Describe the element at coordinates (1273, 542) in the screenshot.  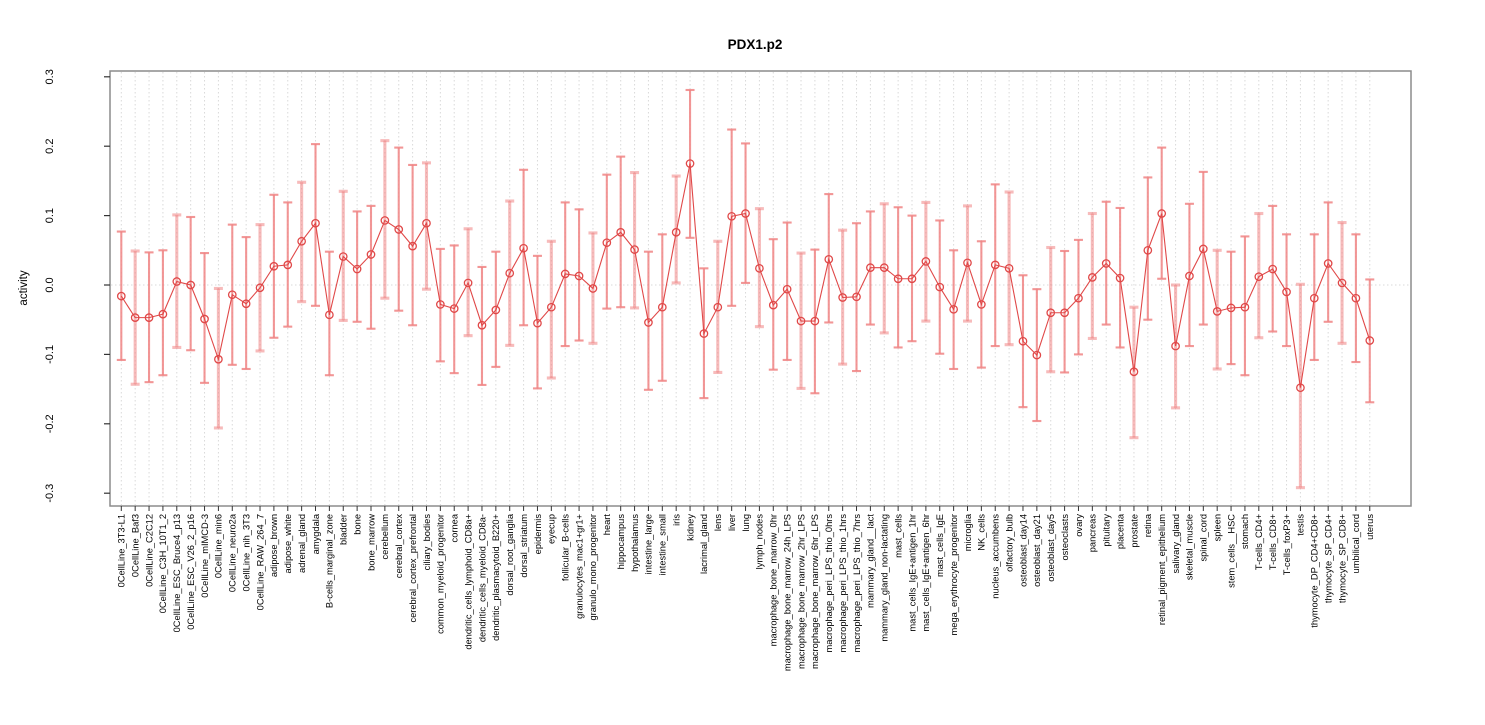
I see `x-tick-label: T-cells_CD8+` at that location.